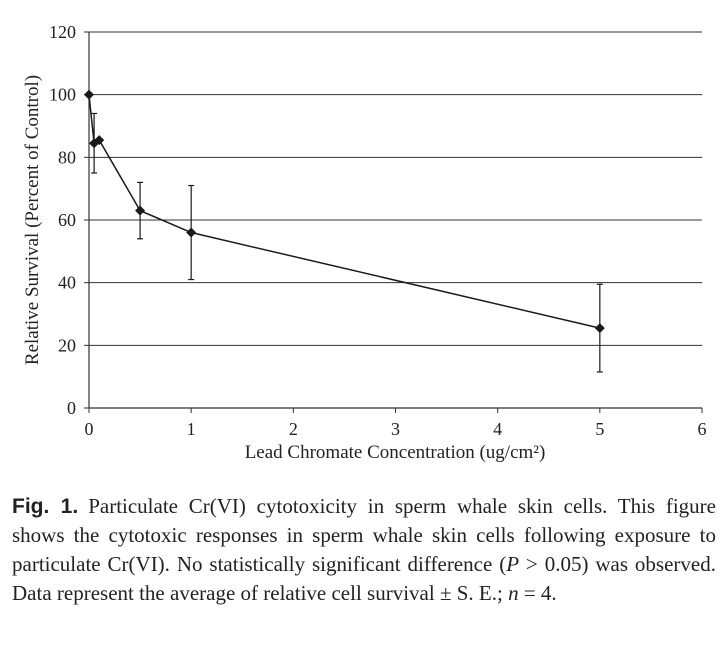  I want to click on x-tick-label: 6, so click(702, 429).